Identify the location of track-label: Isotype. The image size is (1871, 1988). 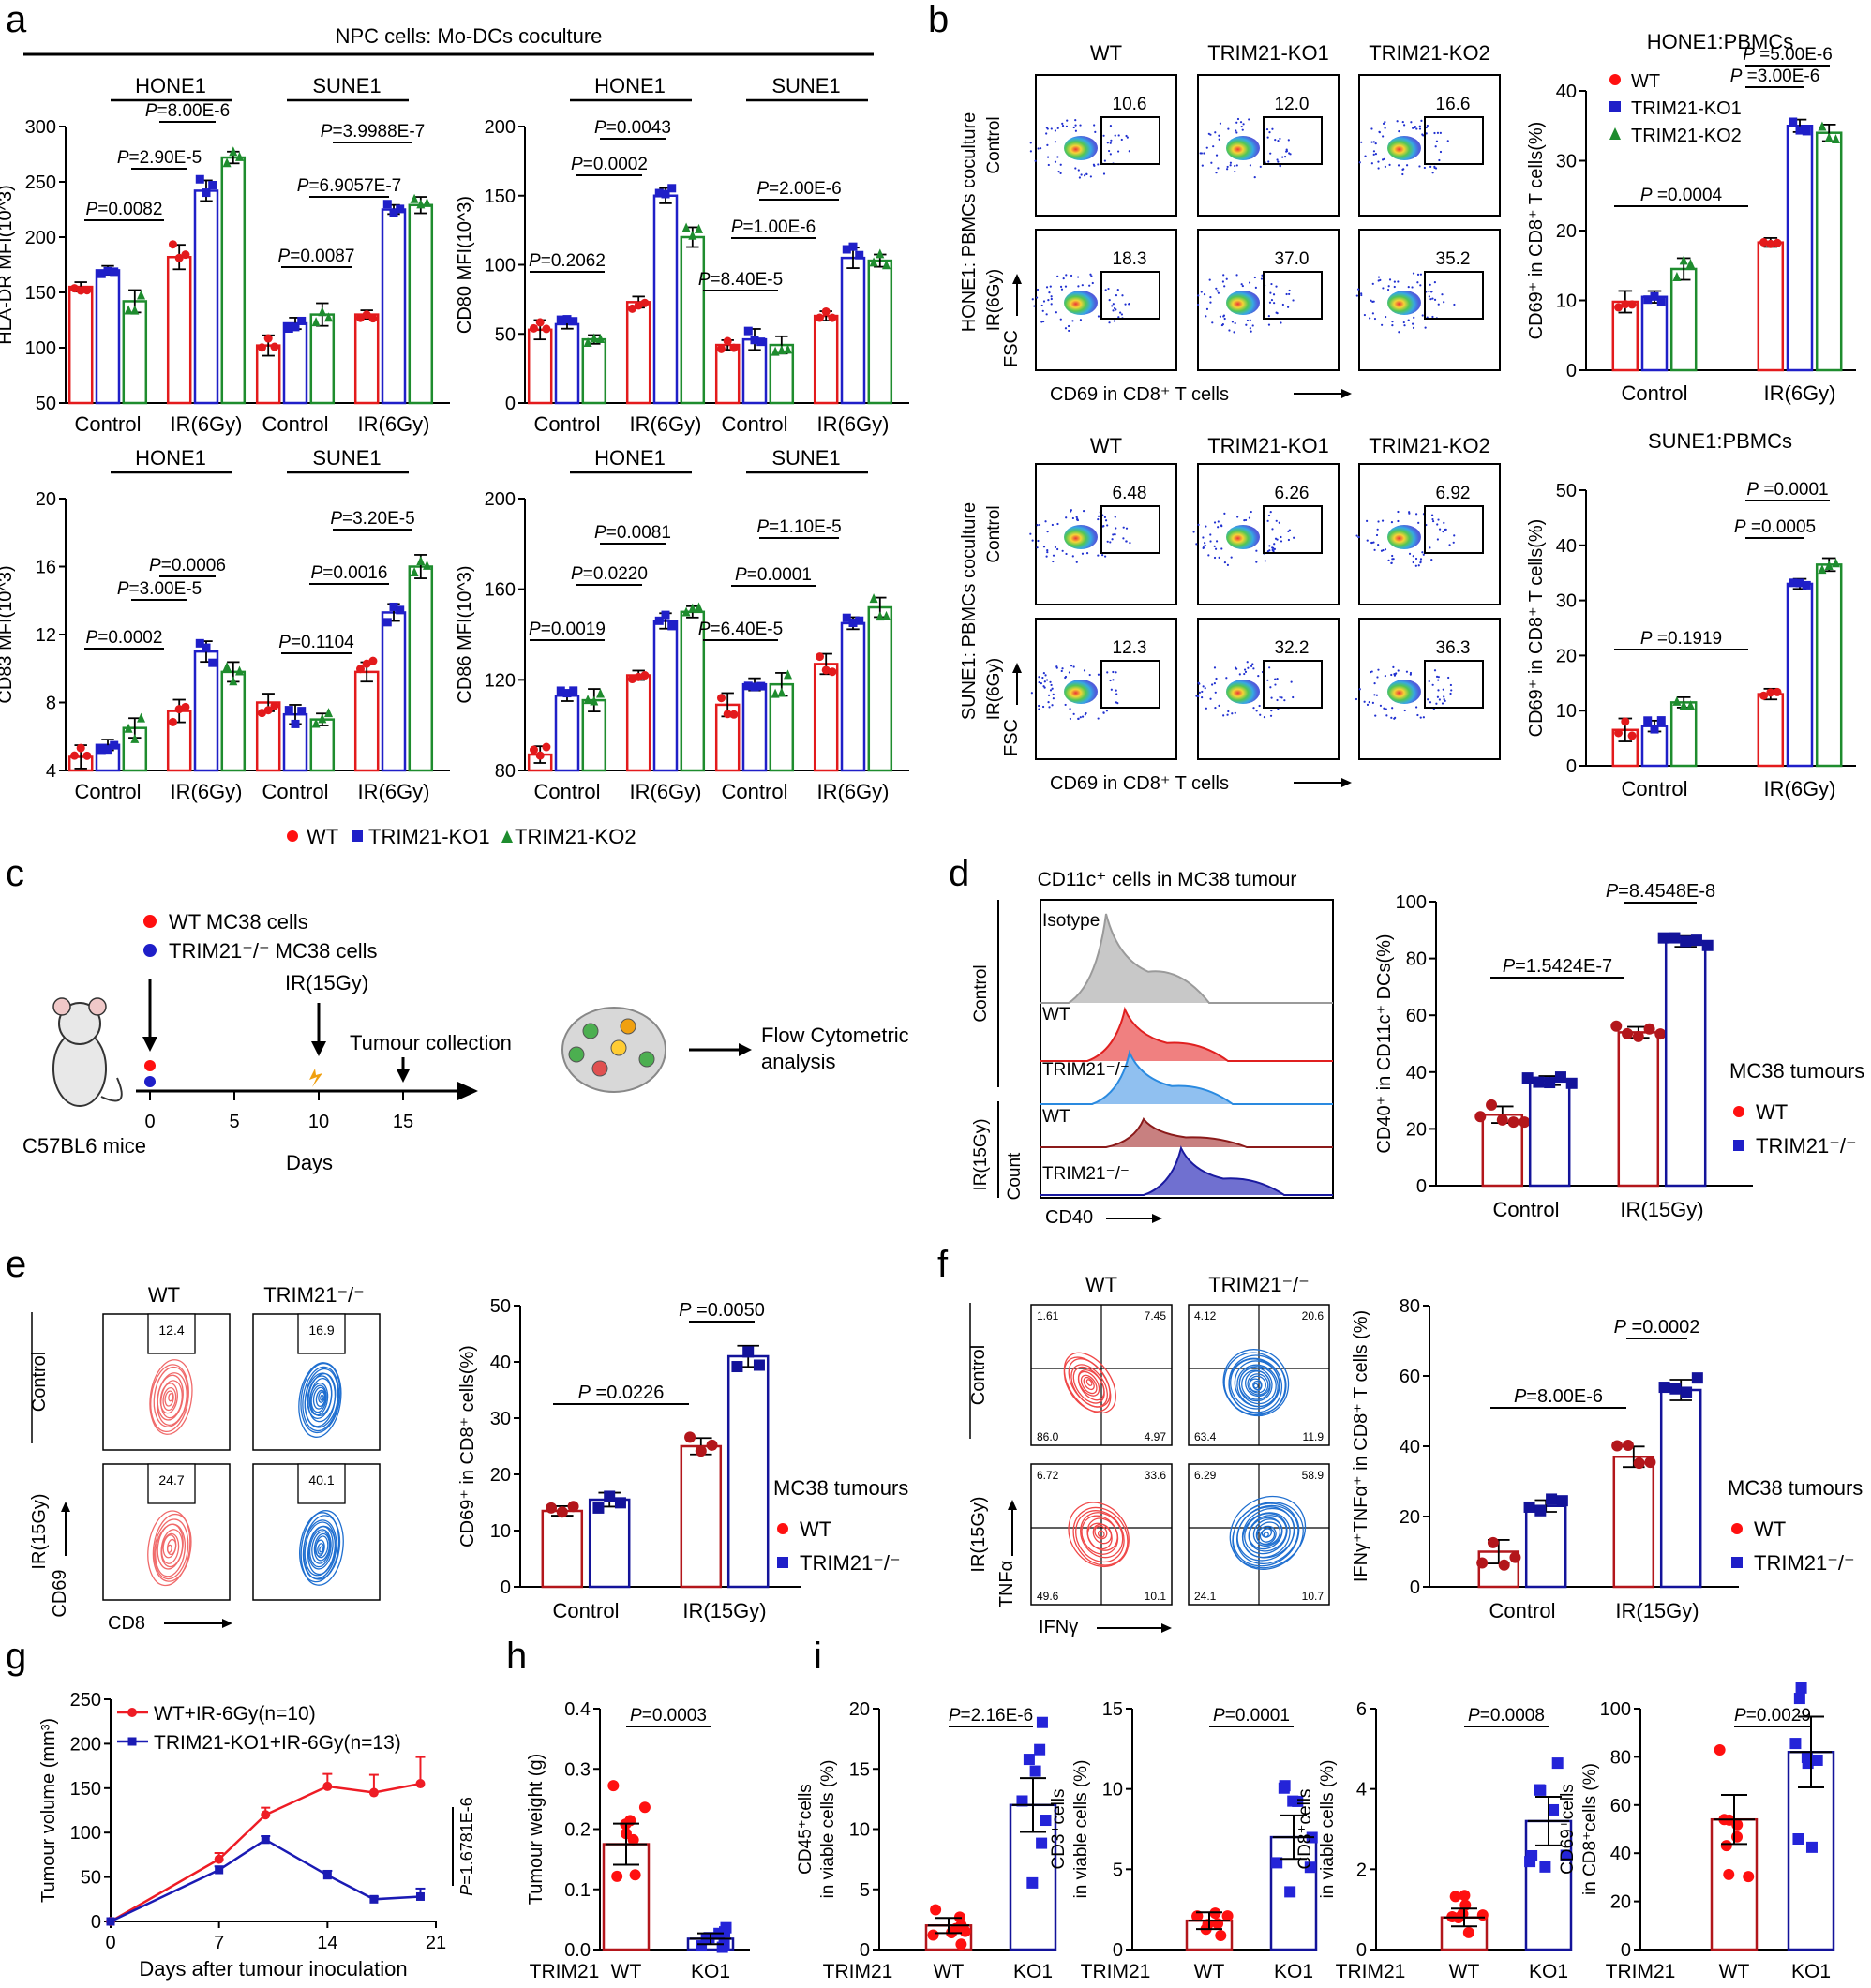
(1071, 921).